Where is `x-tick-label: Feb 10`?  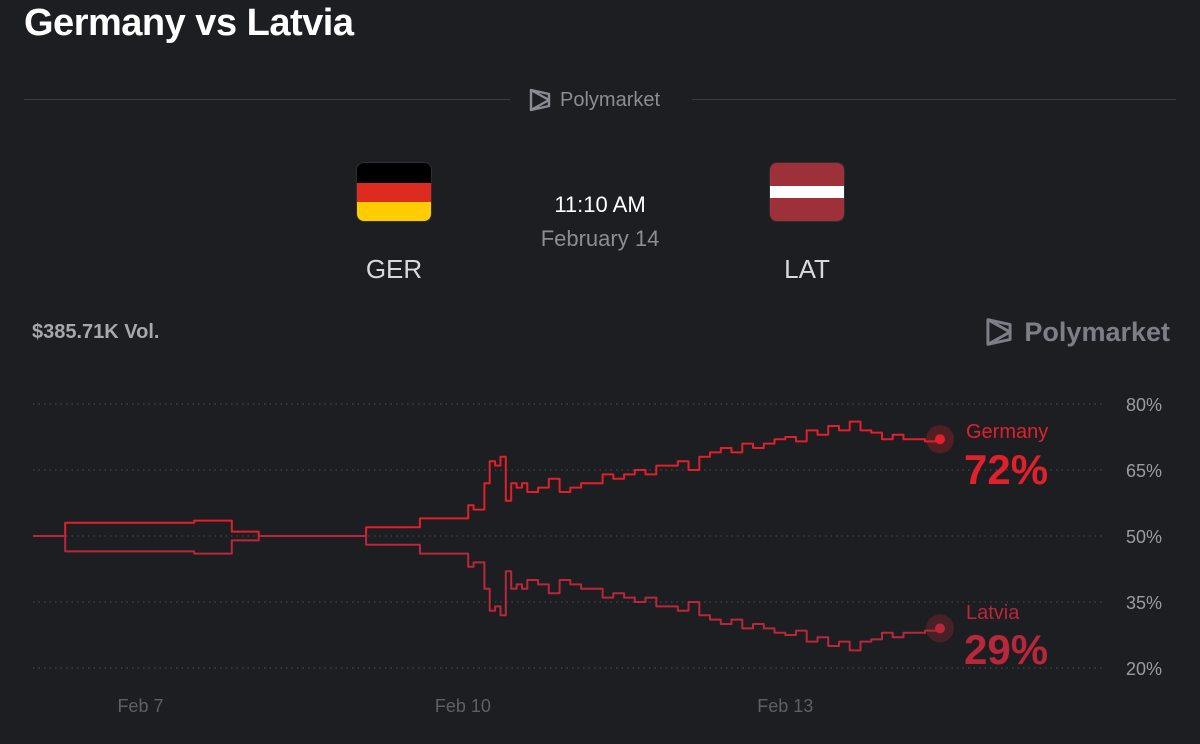 x-tick-label: Feb 10 is located at coordinates (463, 706).